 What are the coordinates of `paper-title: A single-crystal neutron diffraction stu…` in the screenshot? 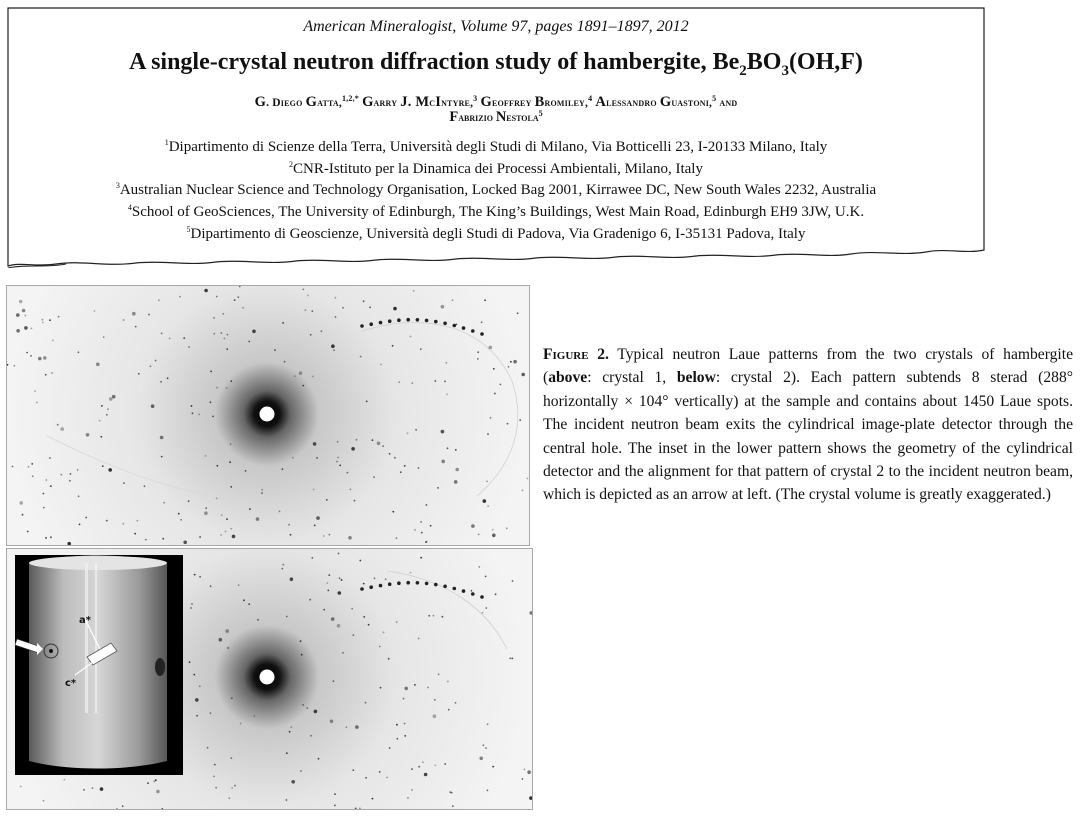 It's located at (496, 64).